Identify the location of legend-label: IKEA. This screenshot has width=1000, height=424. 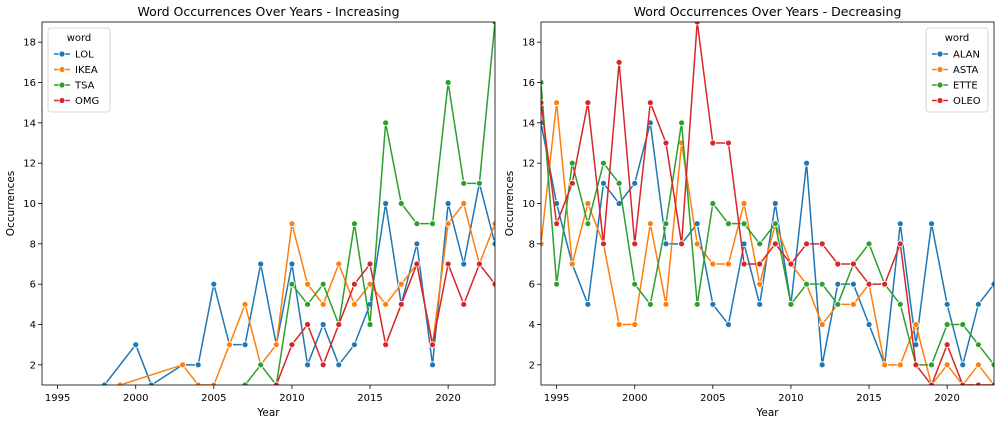
(86, 70).